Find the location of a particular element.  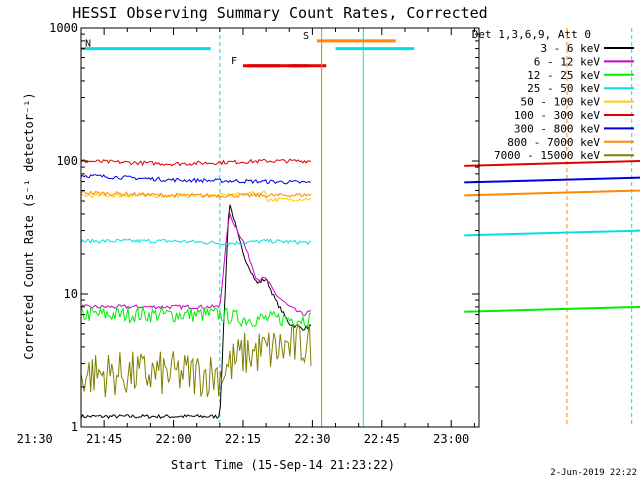

x-tick-label: 22:00 is located at coordinates (173, 439).